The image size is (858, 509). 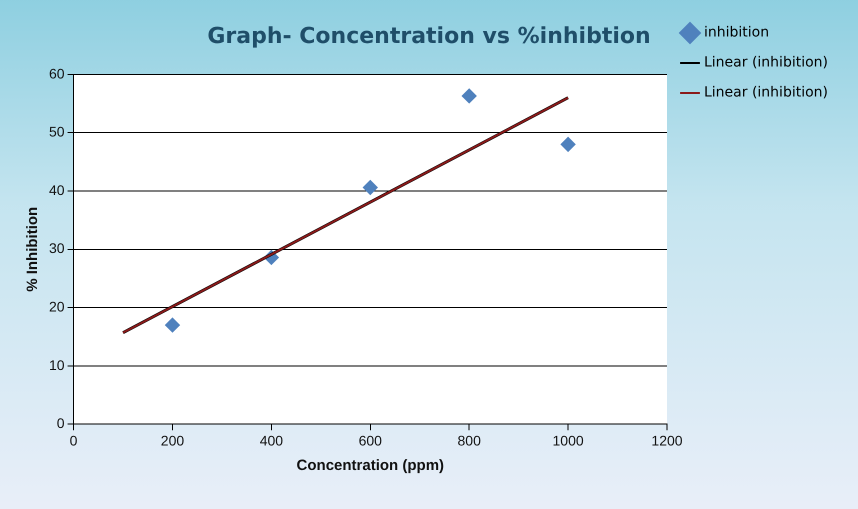 I want to click on x-tick-label: 600, so click(x=370, y=440).